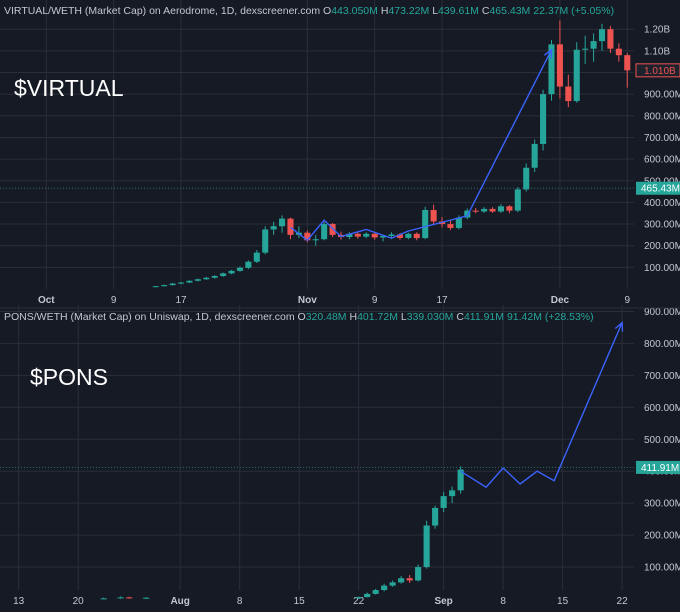 The height and width of the screenshot is (612, 680). I want to click on virtual-open-label: O, so click(327, 11).